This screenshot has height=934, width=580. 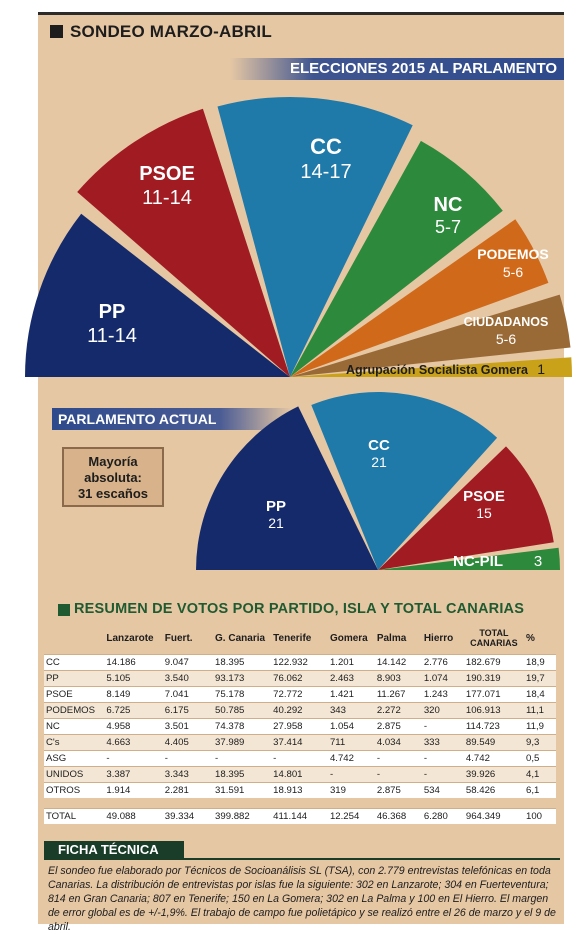 What do you see at coordinates (538, 561) in the screenshot?
I see `actual-ncpil-seats-label: 3` at bounding box center [538, 561].